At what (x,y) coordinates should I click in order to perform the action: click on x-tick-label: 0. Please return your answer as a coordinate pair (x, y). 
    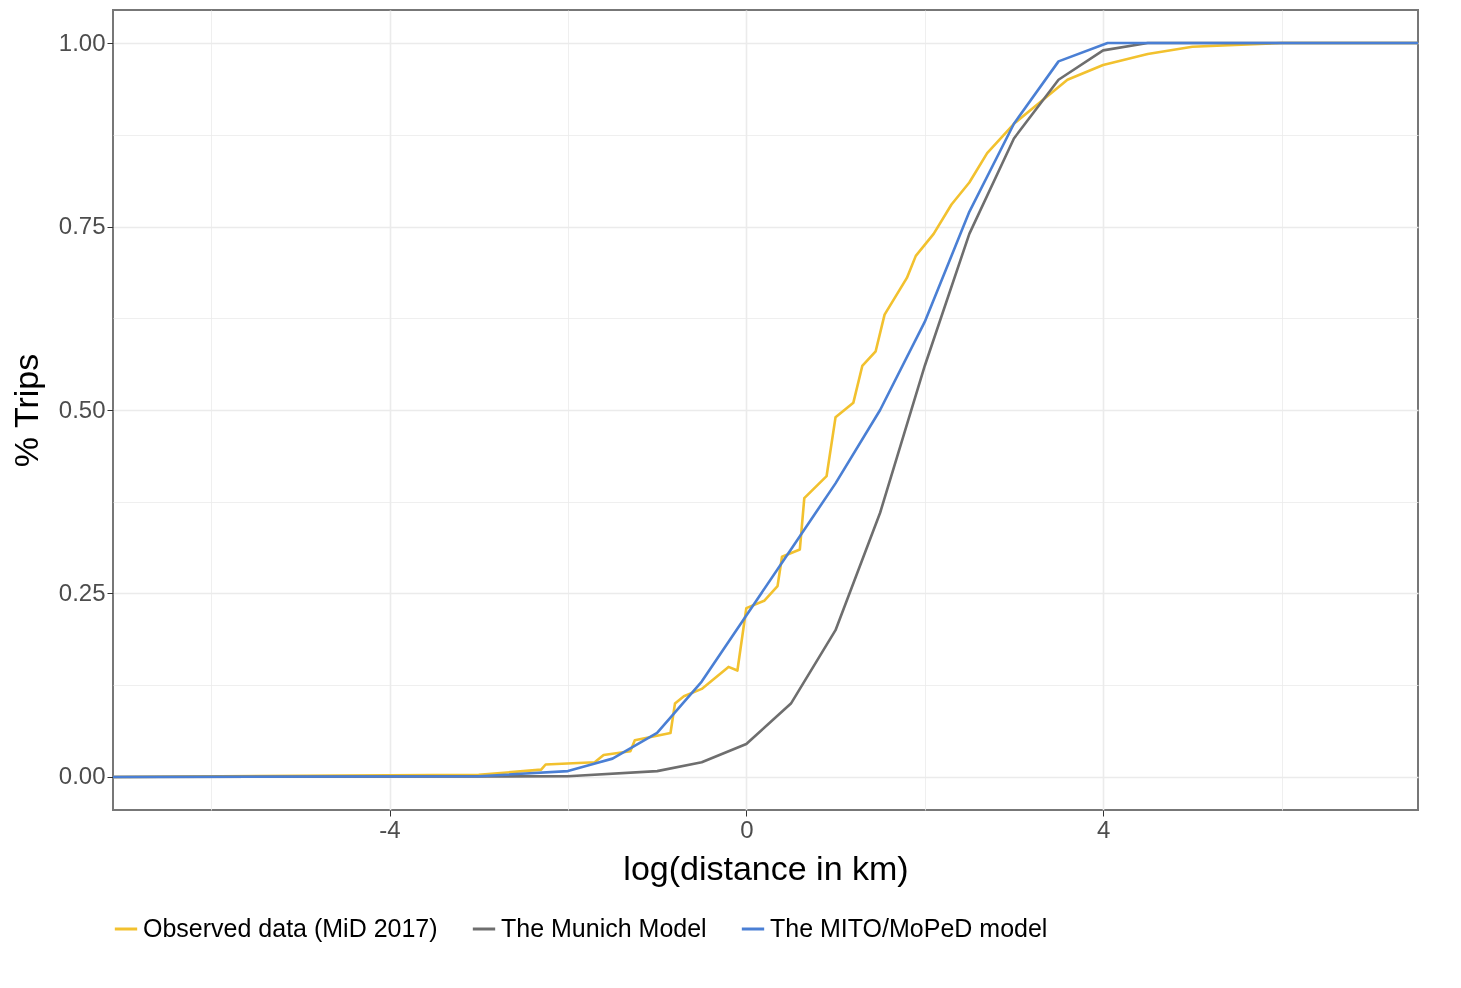
    Looking at the image, I should click on (747, 829).